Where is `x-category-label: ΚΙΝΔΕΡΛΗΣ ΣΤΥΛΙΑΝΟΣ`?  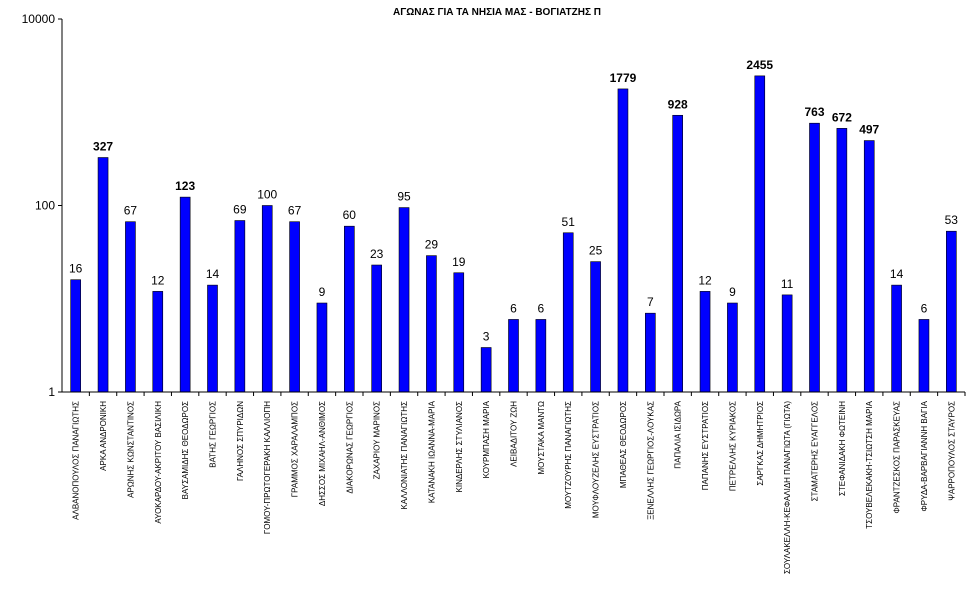 x-category-label: ΚΙΝΔΕΡΛΗΣ ΣΤΥΛΙΑΝΟΣ is located at coordinates (459, 447).